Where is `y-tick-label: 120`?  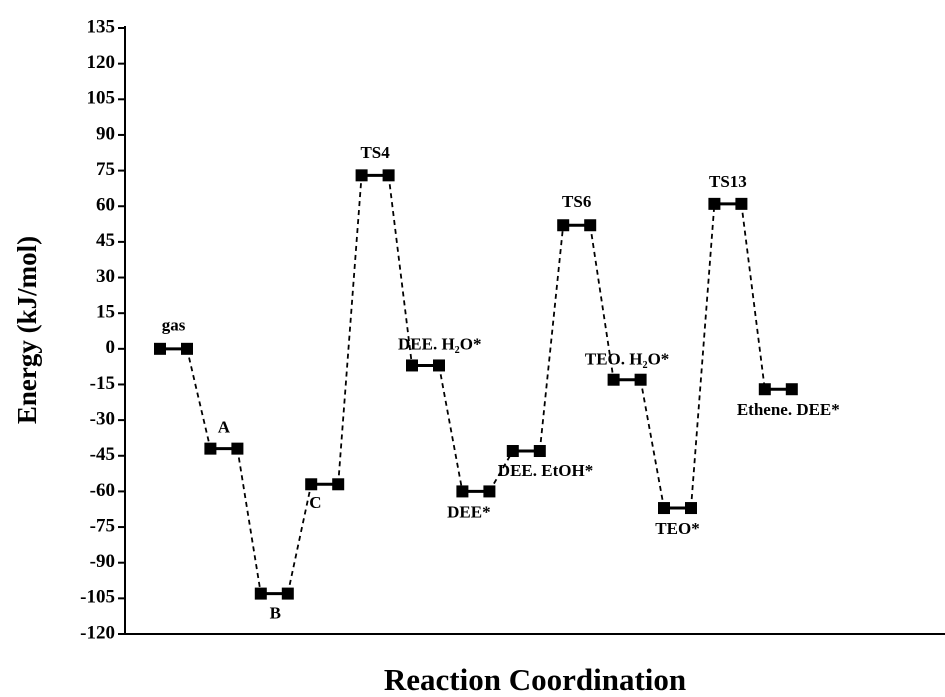
y-tick-label: 120 is located at coordinates (101, 62).